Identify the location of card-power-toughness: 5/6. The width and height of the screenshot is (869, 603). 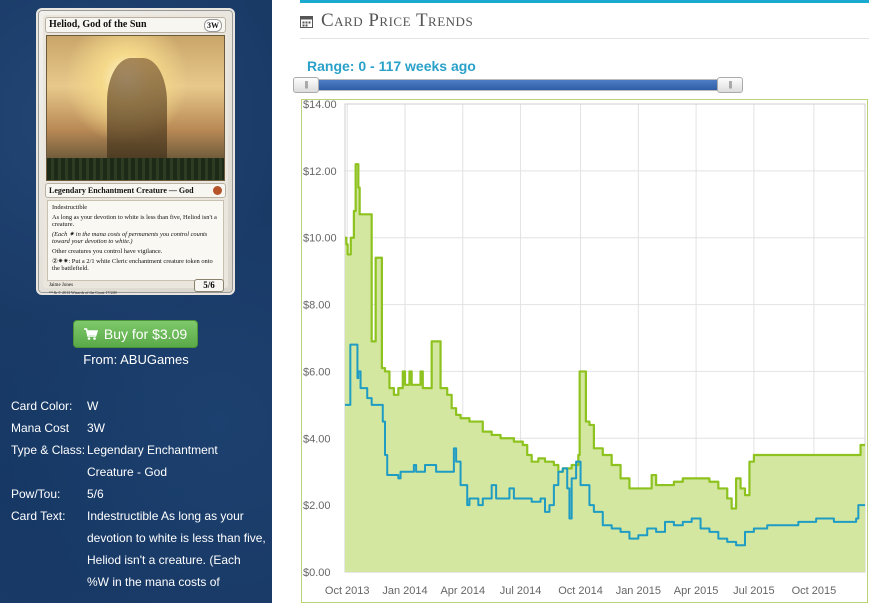
(209, 285).